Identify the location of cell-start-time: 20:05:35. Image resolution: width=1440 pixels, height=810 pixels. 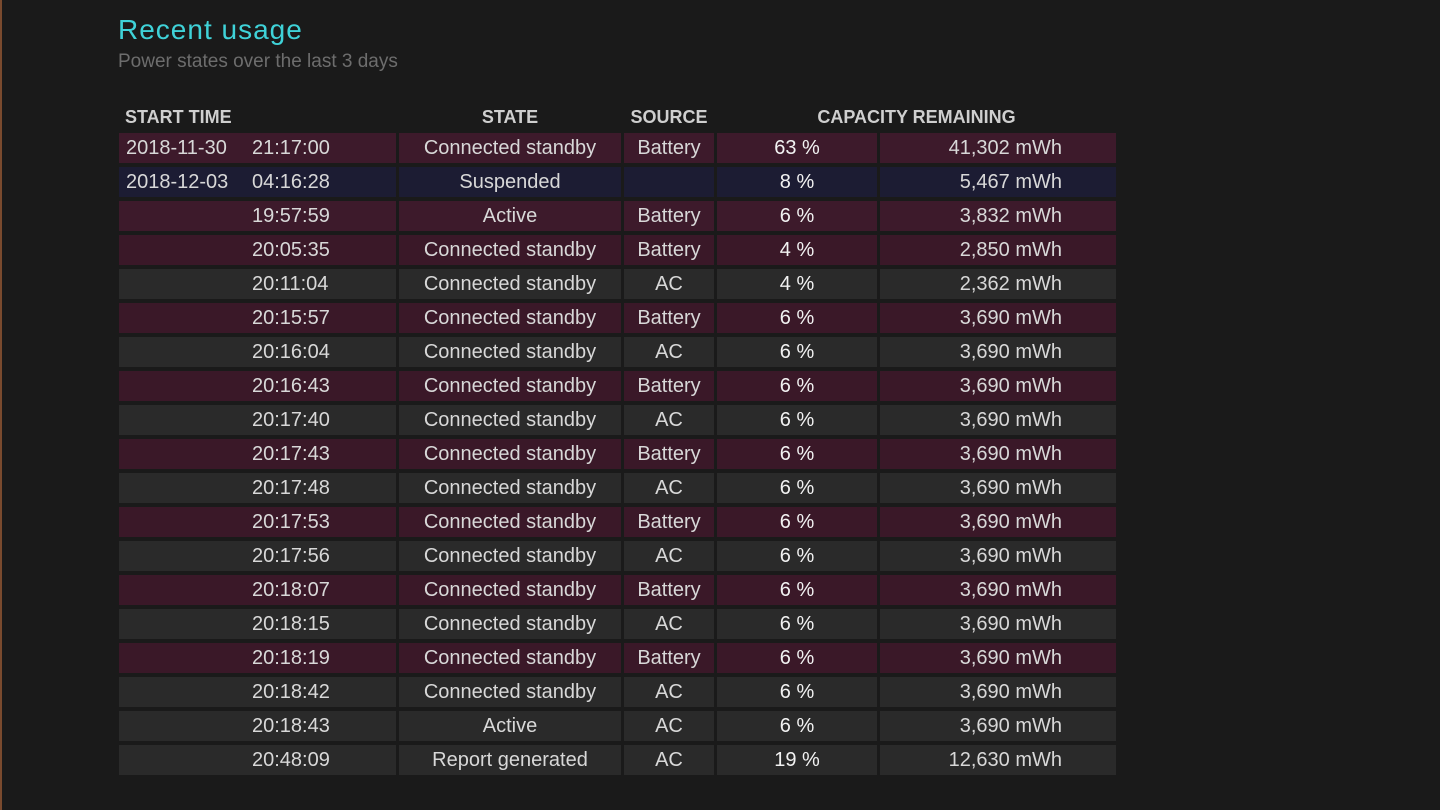
(257, 250).